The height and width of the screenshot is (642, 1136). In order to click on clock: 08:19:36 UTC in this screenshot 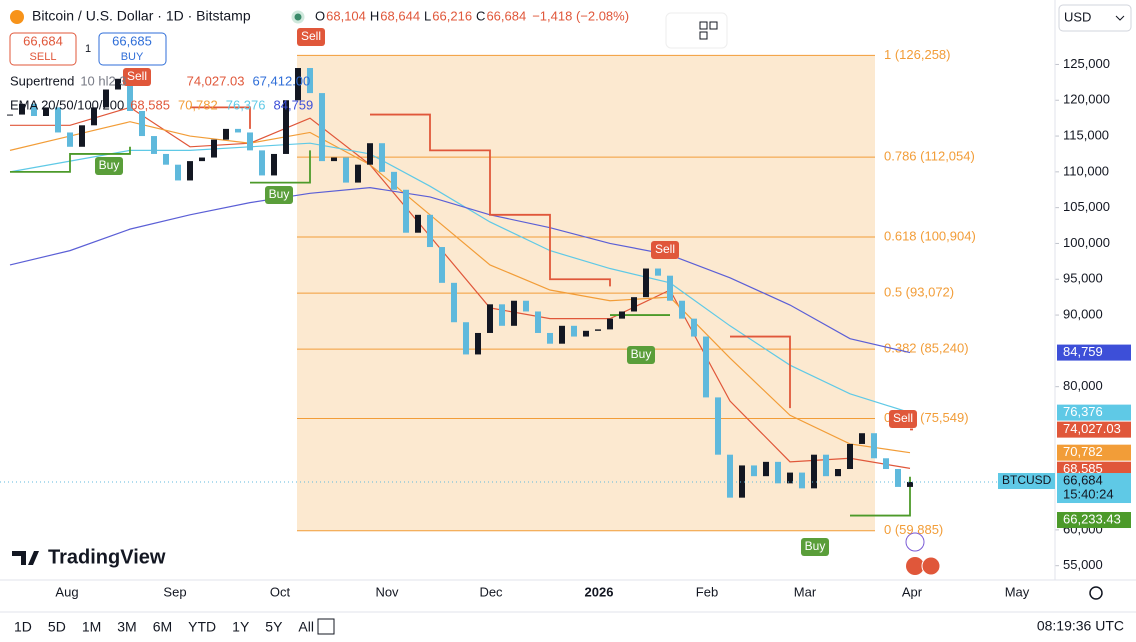, I will do `click(1080, 626)`.